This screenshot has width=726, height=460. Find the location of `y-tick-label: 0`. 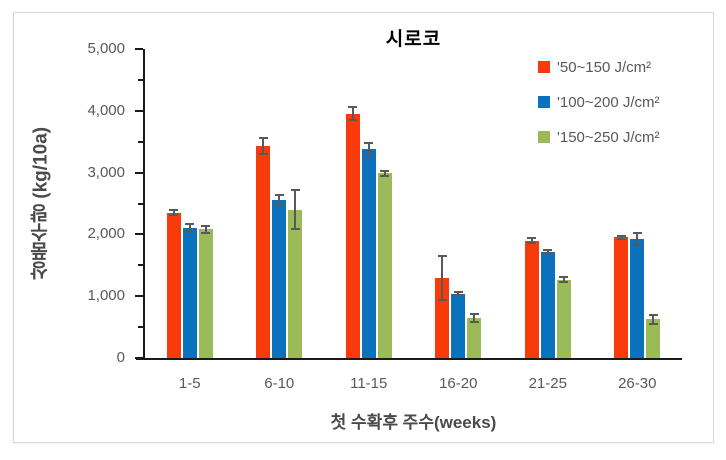

y-tick-label: 0 is located at coordinates (120, 357).